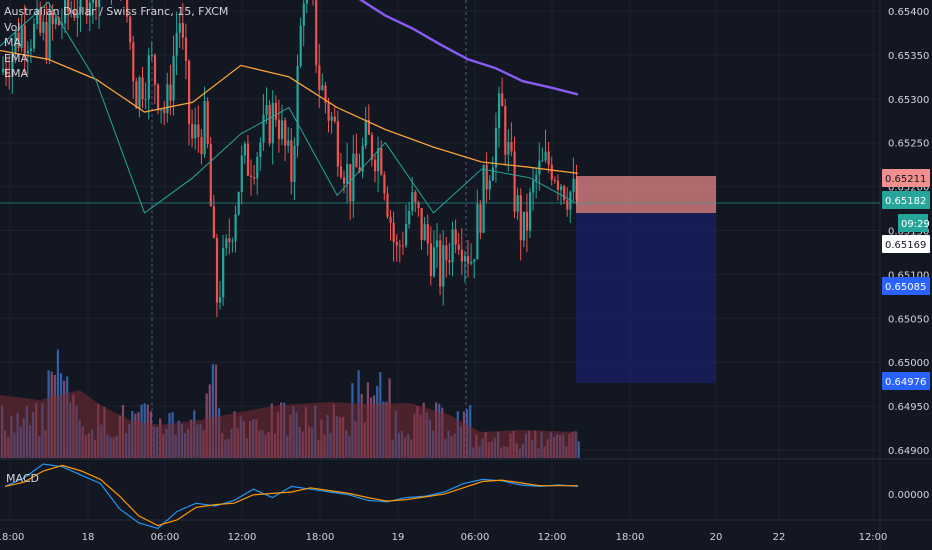 The image size is (932, 550). What do you see at coordinates (908, 407) in the screenshot?
I see `y-tick-label: 0.64950` at bounding box center [908, 407].